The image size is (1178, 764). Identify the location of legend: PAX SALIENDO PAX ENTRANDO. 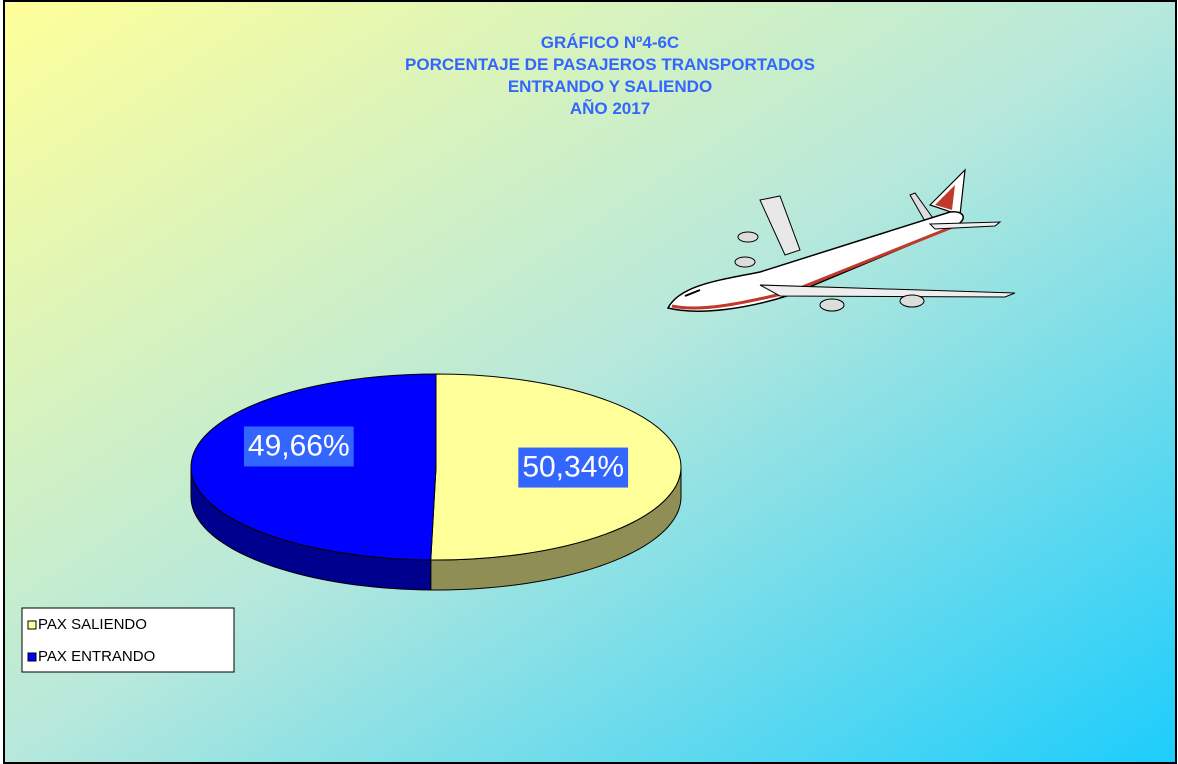
(91, 640).